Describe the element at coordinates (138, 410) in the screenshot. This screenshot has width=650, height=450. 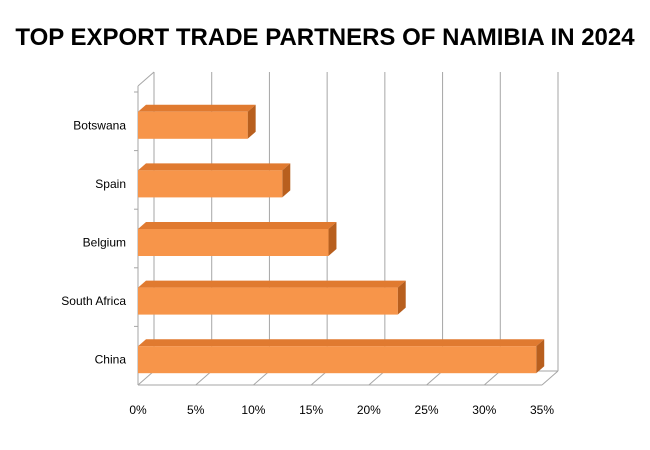
I see `x-tick-label: 0%` at that location.